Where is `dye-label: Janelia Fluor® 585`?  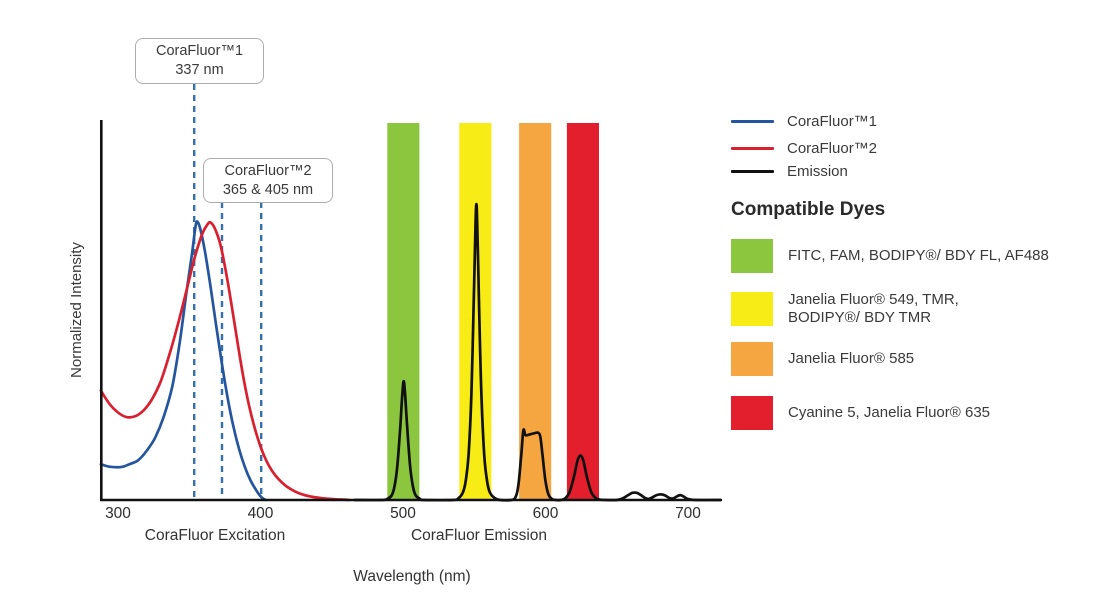
dye-label: Janelia Fluor® 585 is located at coordinates (851, 358).